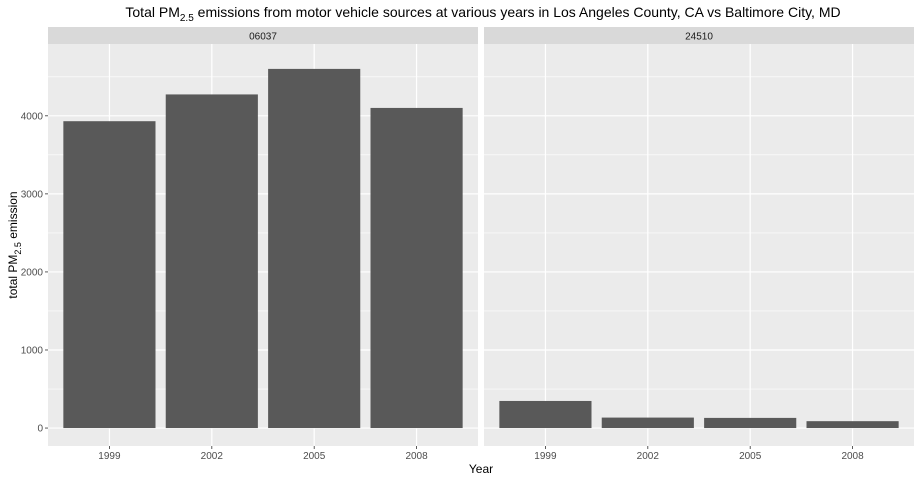 The image size is (920, 485). What do you see at coordinates (481, 469) in the screenshot?
I see `x-axis-label: Year` at bounding box center [481, 469].